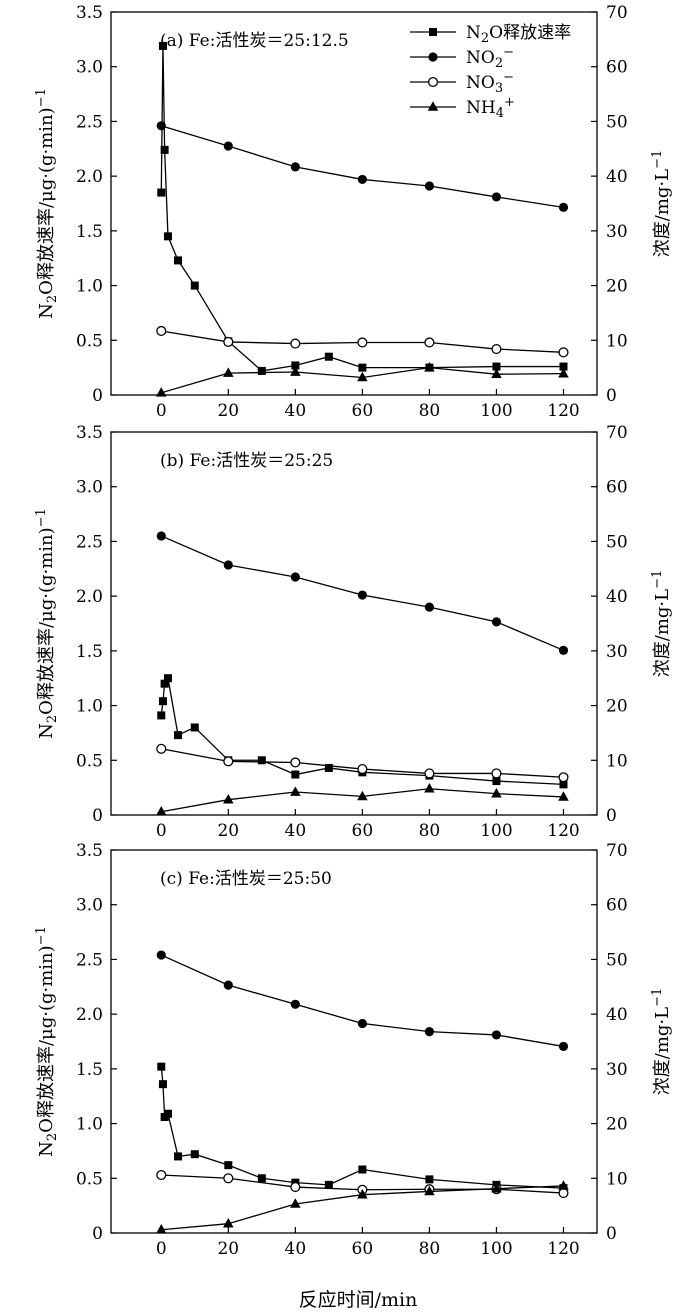 The width and height of the screenshot is (700, 1316). Describe the element at coordinates (161, 831) in the screenshot. I see `x-tick-label: 0` at that location.